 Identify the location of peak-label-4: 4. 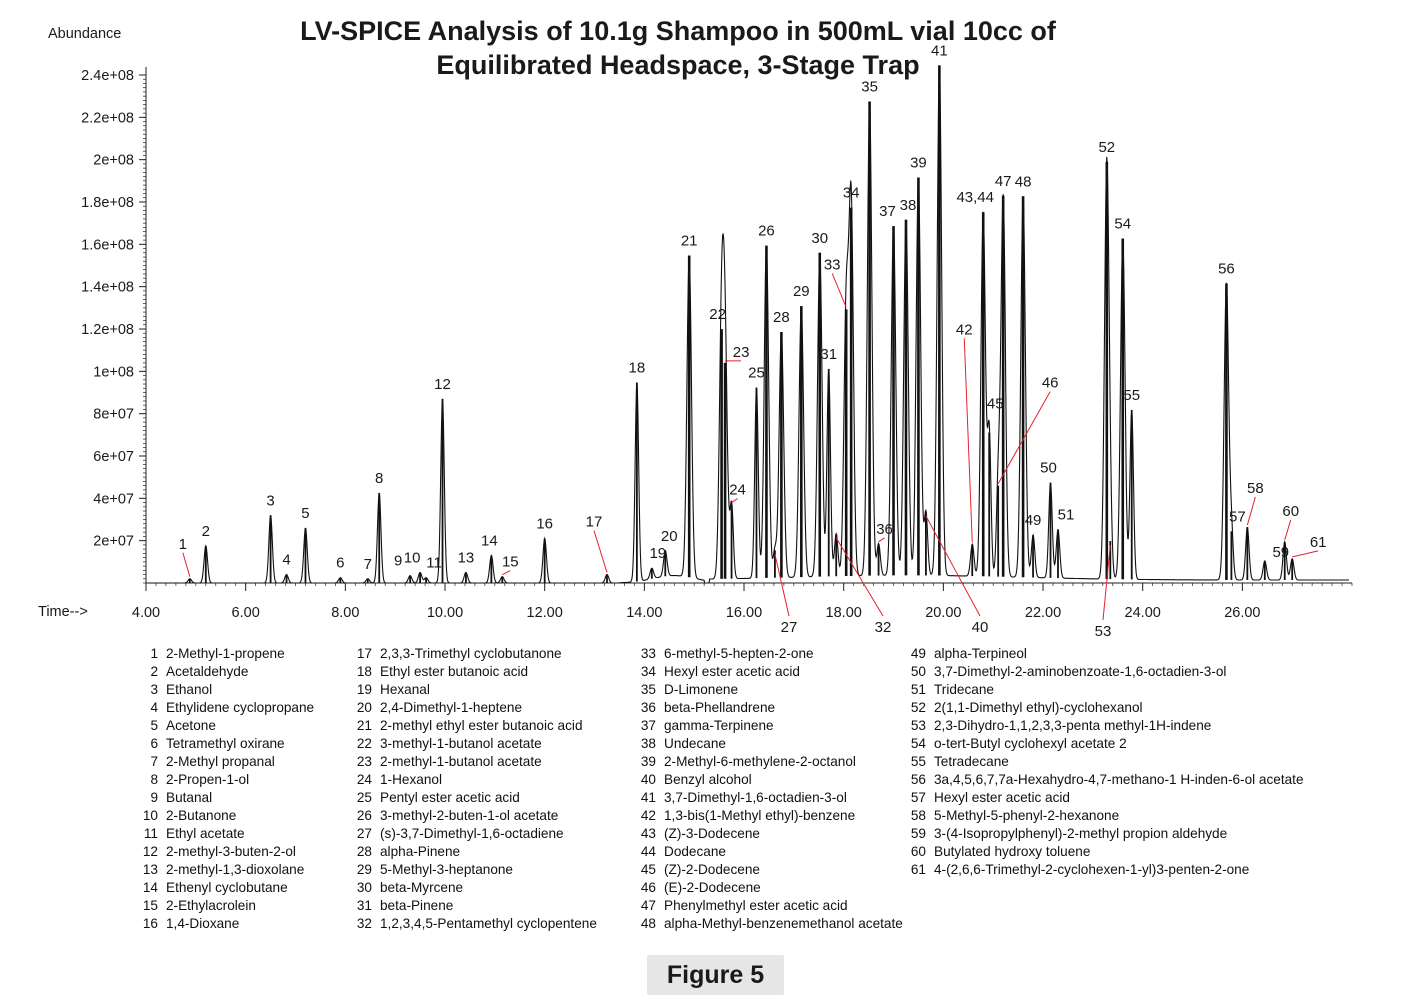
(286, 560).